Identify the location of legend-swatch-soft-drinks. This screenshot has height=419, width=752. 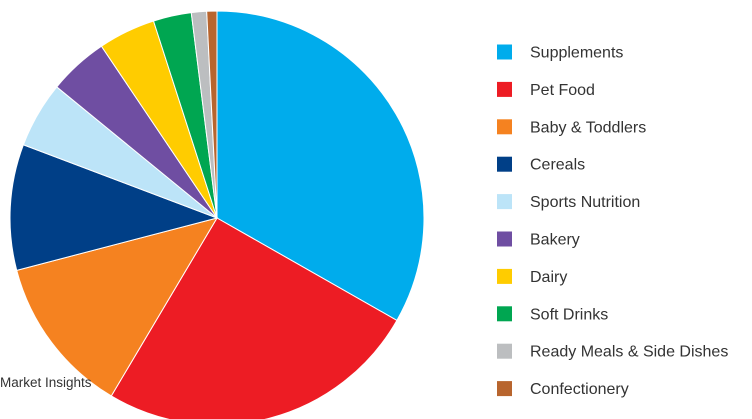
(504, 314).